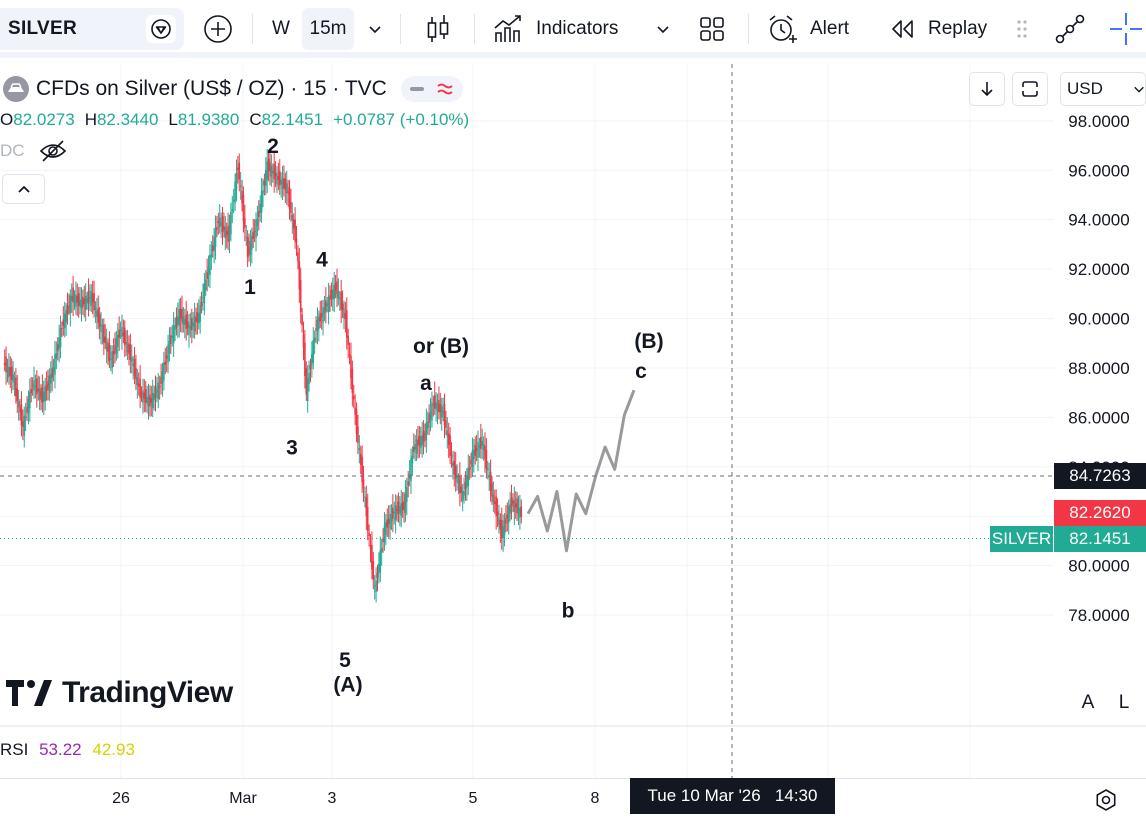 The image size is (1146, 839). What do you see at coordinates (565, 29) in the screenshot?
I see `indicators-button: Indicators` at bounding box center [565, 29].